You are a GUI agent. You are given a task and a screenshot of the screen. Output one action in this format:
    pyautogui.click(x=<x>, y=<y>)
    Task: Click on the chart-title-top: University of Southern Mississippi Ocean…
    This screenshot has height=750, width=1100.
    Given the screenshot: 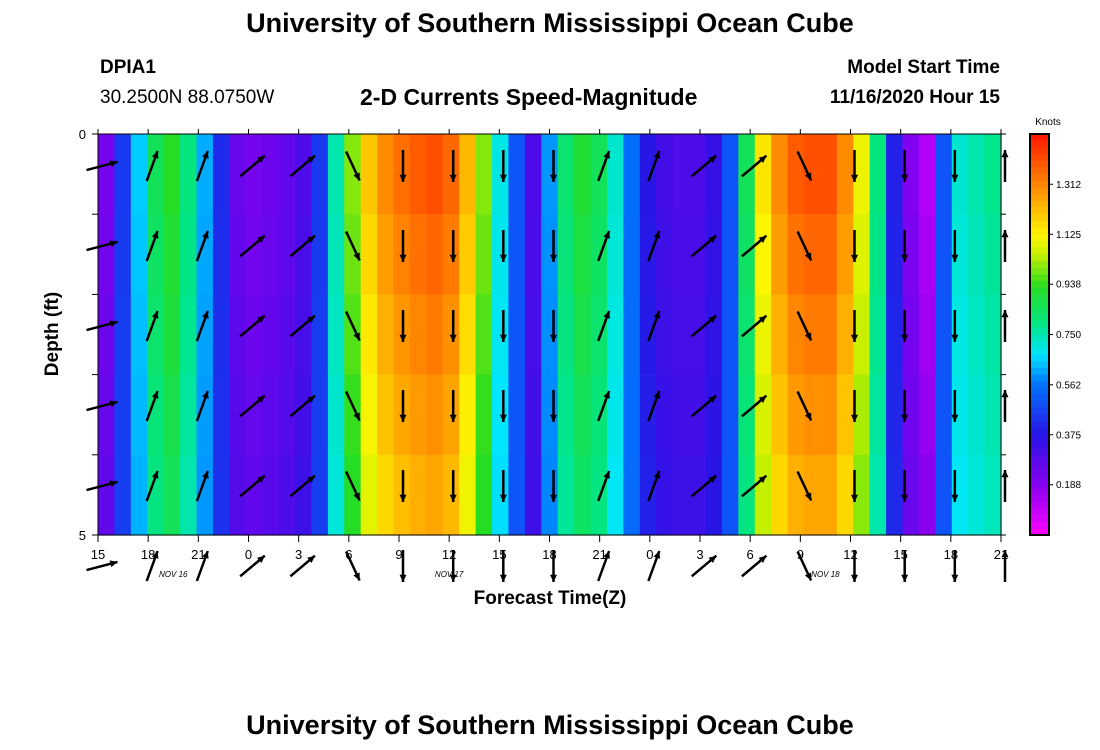 What is the action you would take?
    pyautogui.click(x=550, y=23)
    